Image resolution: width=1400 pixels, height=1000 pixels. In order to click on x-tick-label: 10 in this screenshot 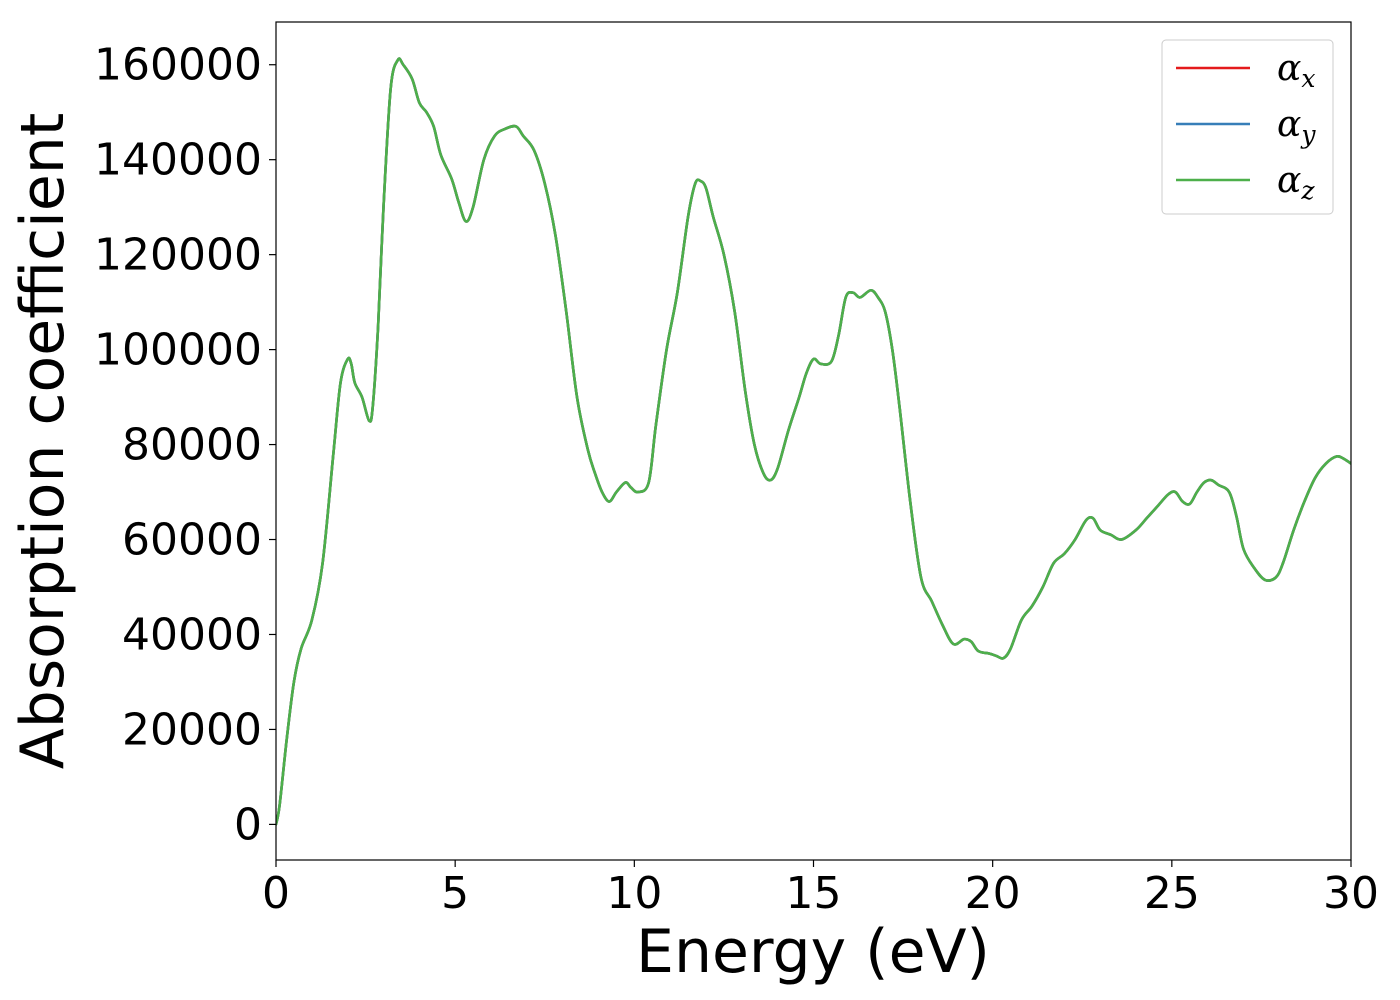, I will do `click(634, 893)`.